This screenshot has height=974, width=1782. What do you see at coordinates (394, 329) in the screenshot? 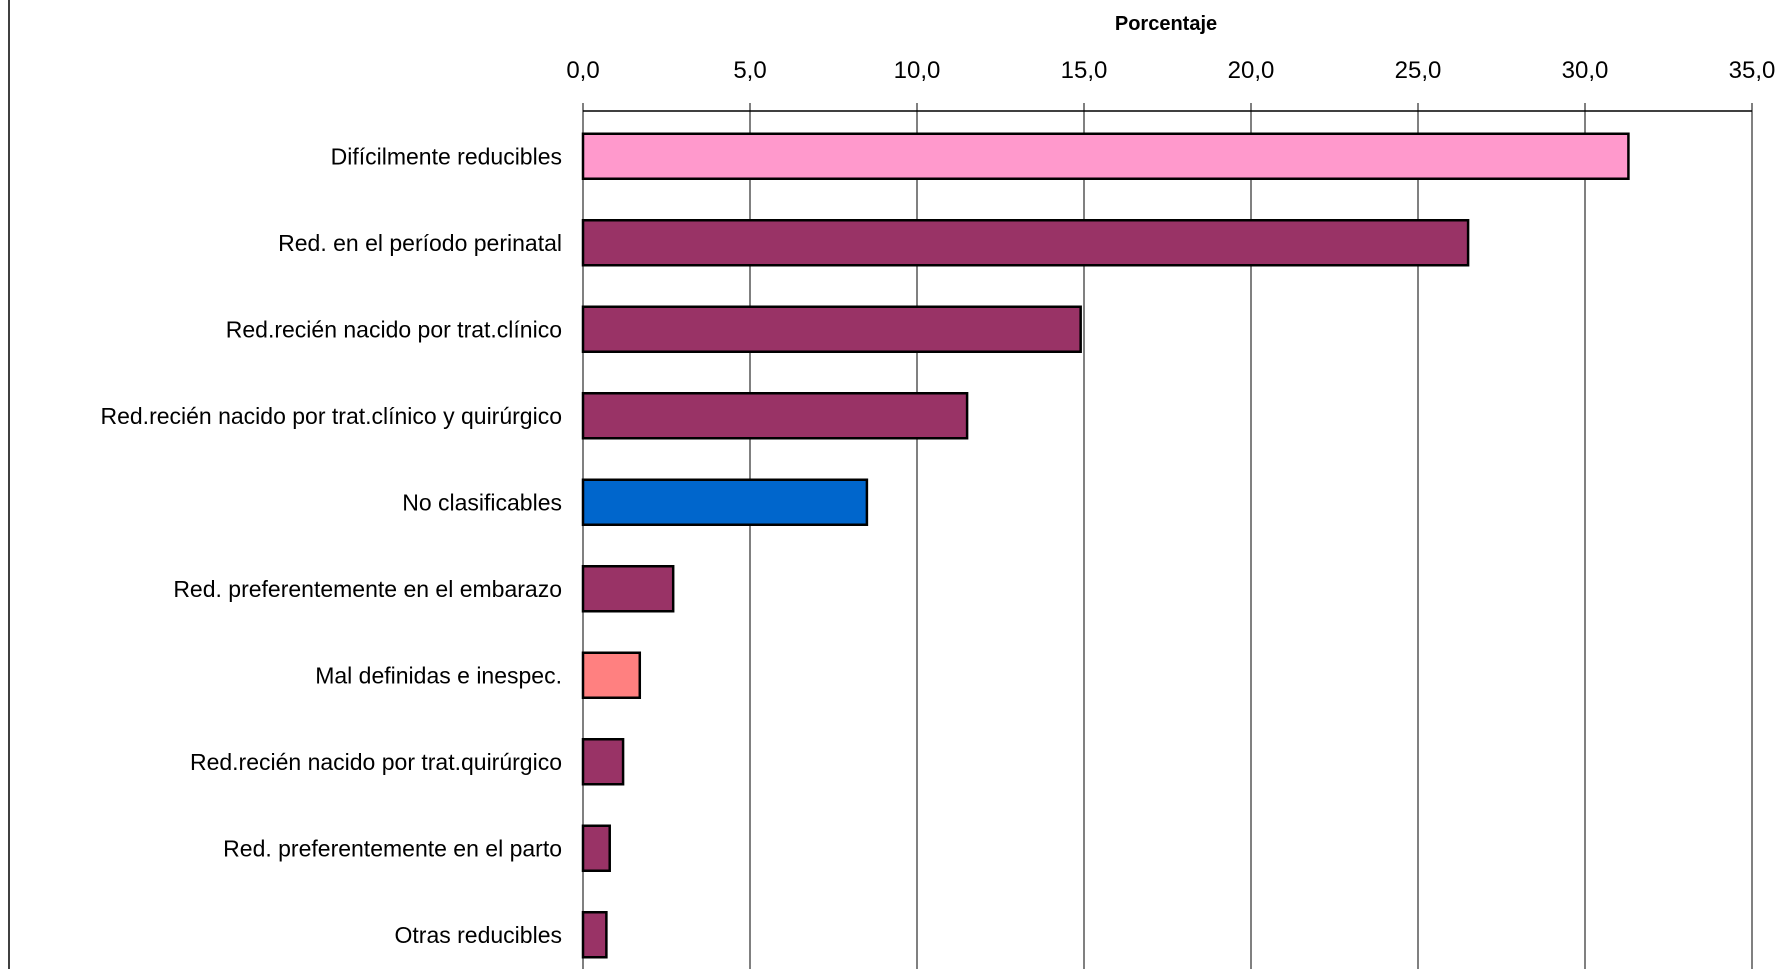
I see `category-label-2: Red.recién nacido por trat.clínico` at bounding box center [394, 329].